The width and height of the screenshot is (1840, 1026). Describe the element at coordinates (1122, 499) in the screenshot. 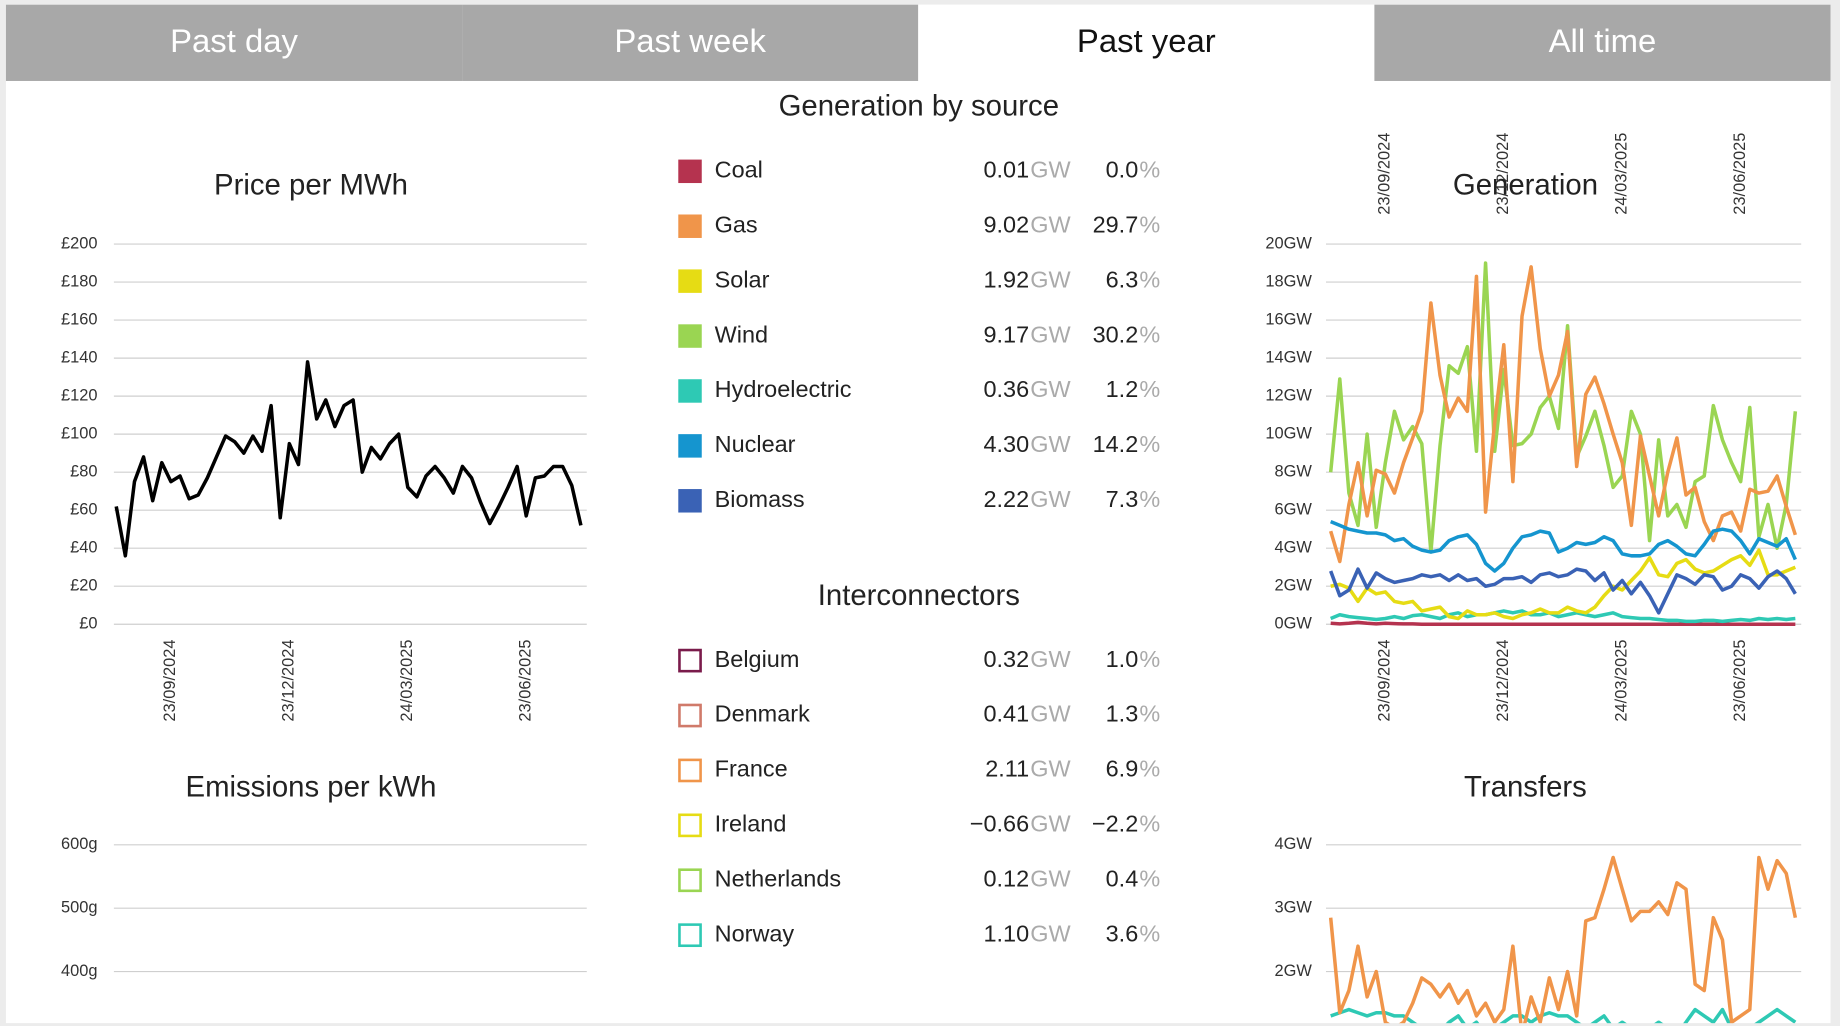

I see `row-share: 7.3` at that location.